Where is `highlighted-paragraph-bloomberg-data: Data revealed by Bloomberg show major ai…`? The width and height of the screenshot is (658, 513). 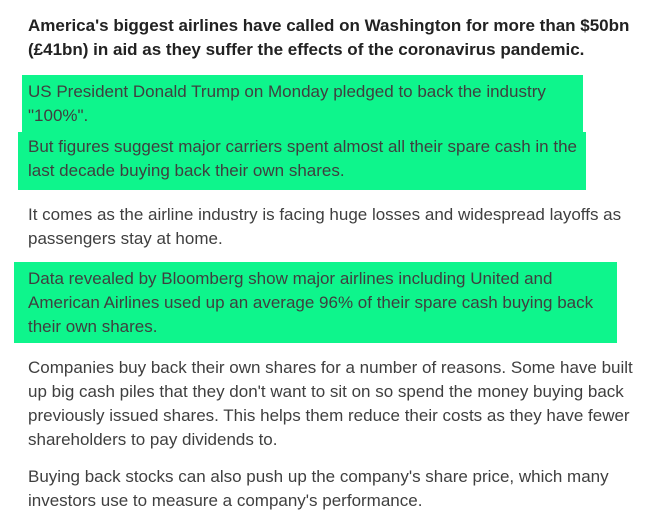 highlighted-paragraph-bloomberg-data: Data revealed by Bloomberg show major ai… is located at coordinates (311, 302).